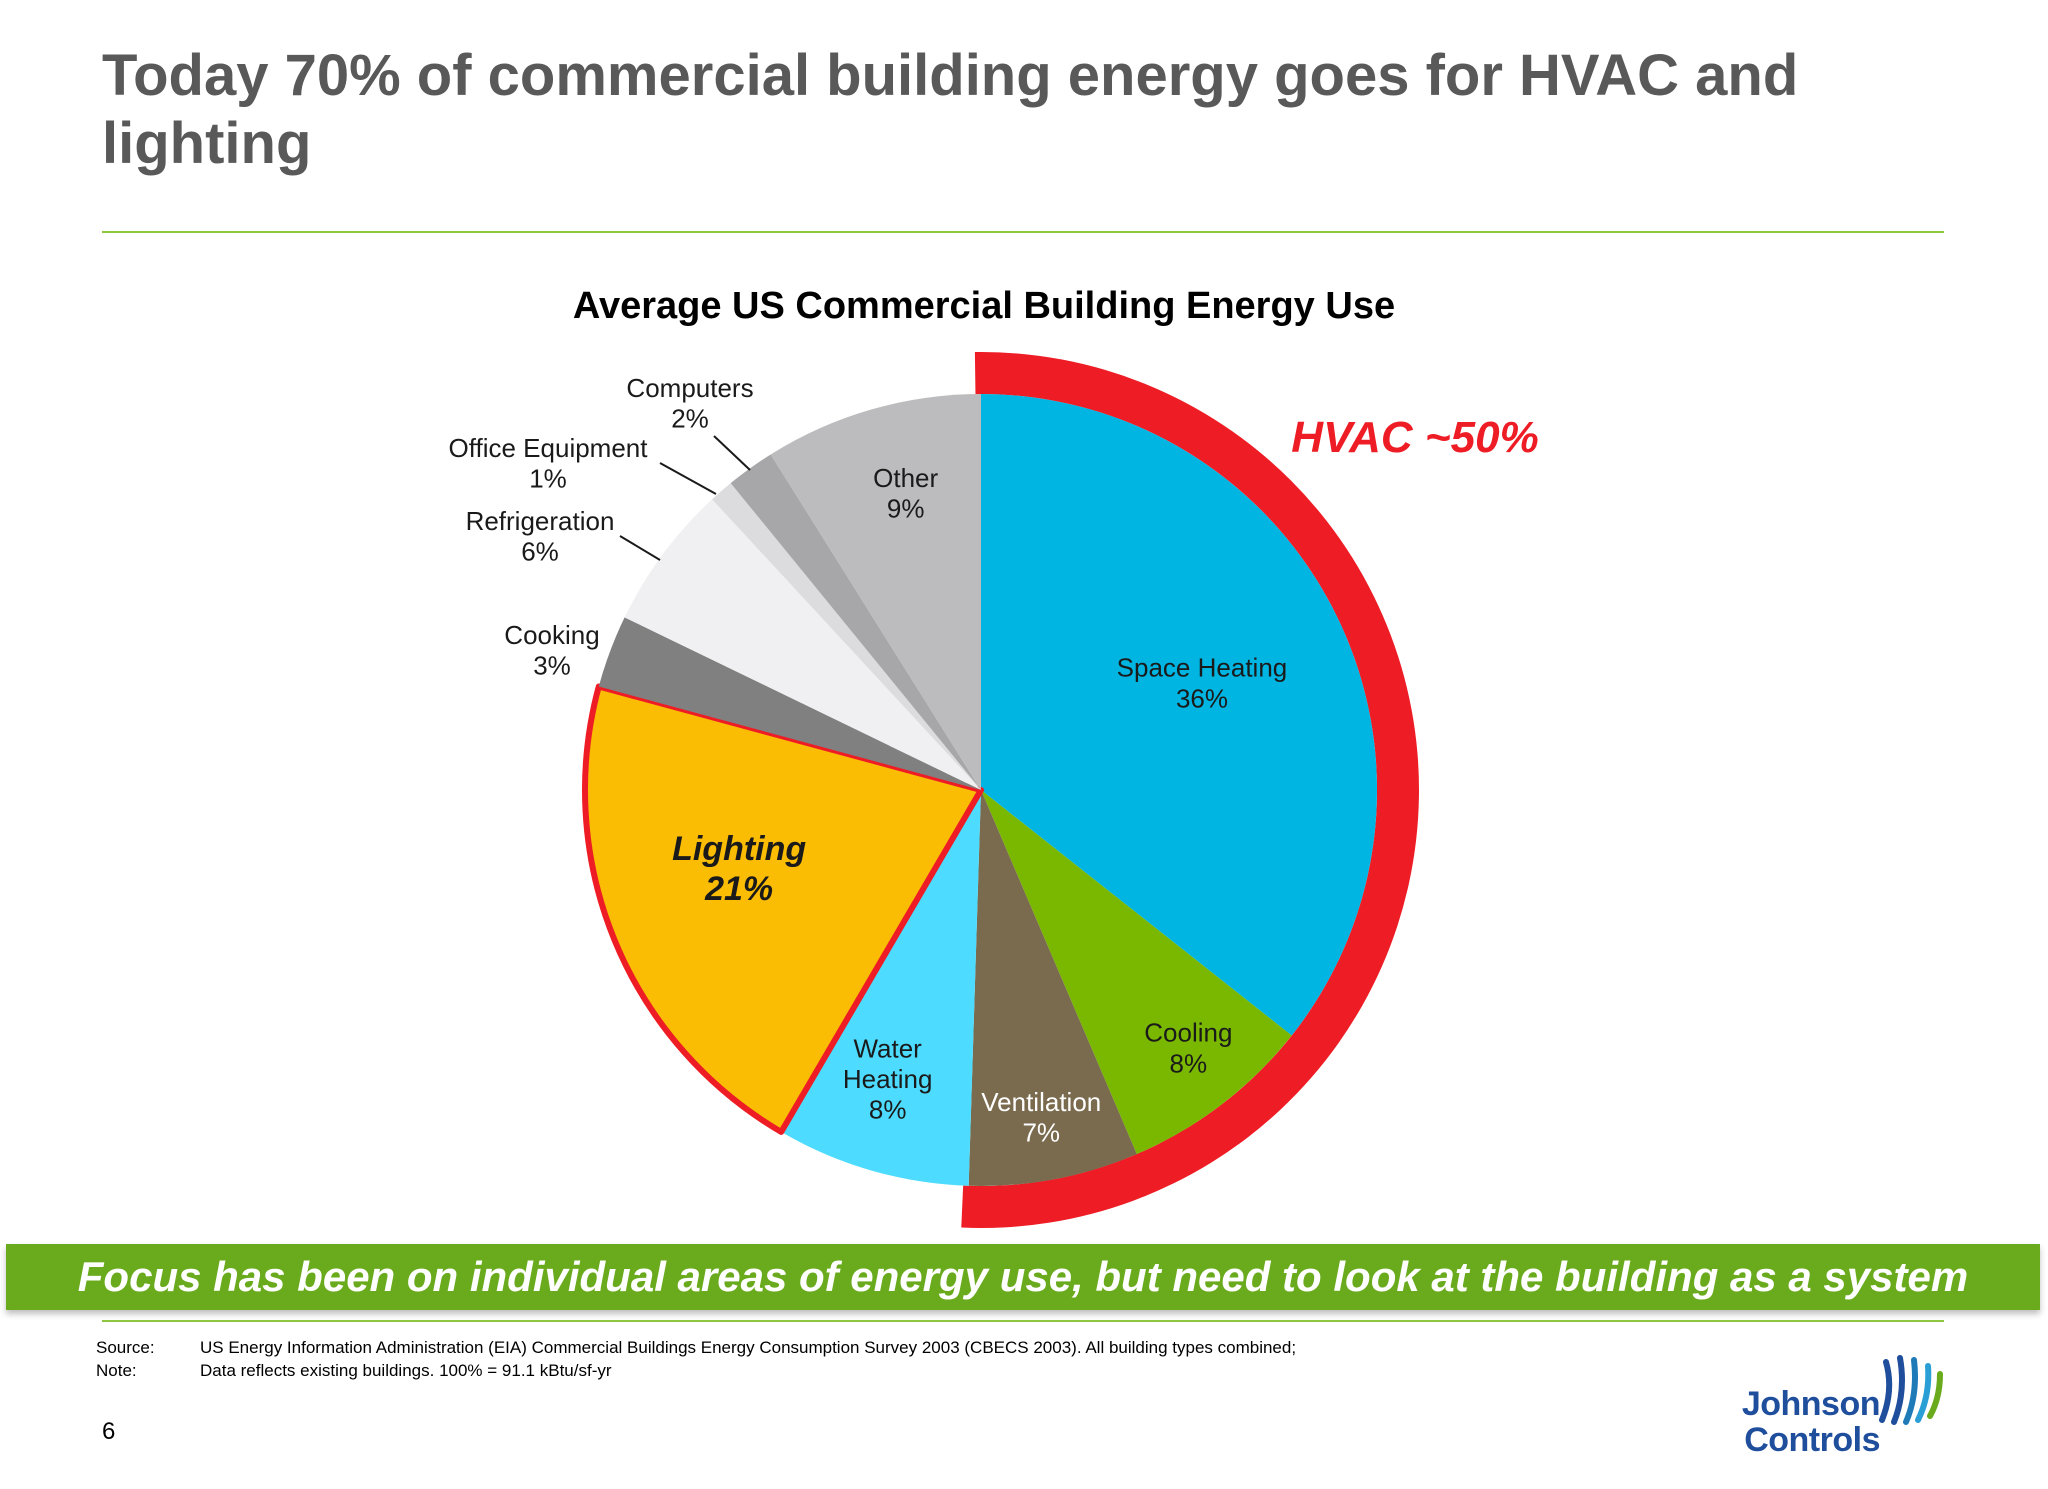  I want to click on slice-label-space-heating: Space Heating 36%, so click(1202, 683).